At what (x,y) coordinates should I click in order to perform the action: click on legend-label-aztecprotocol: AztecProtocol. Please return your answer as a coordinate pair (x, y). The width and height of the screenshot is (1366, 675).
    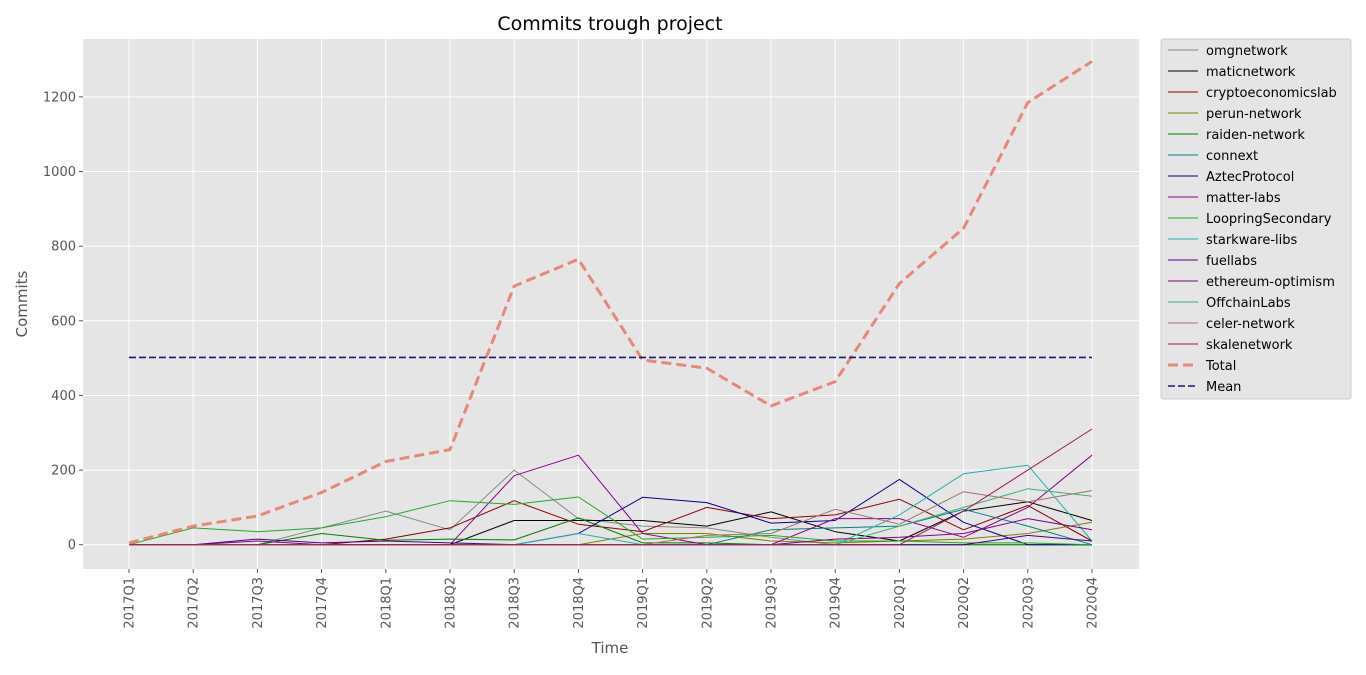
    Looking at the image, I should click on (1250, 177).